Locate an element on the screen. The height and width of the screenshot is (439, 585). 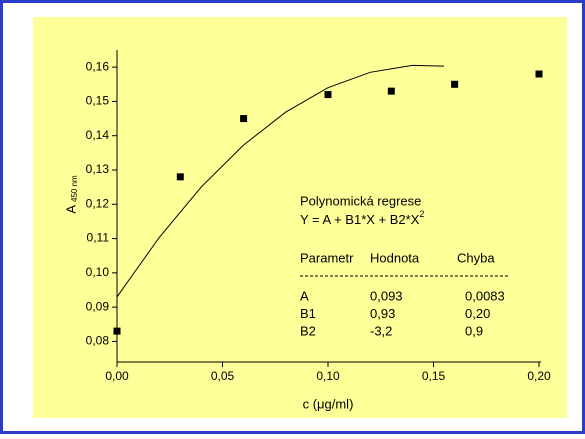
y-tick-label: 0,11 is located at coordinates (98, 238).